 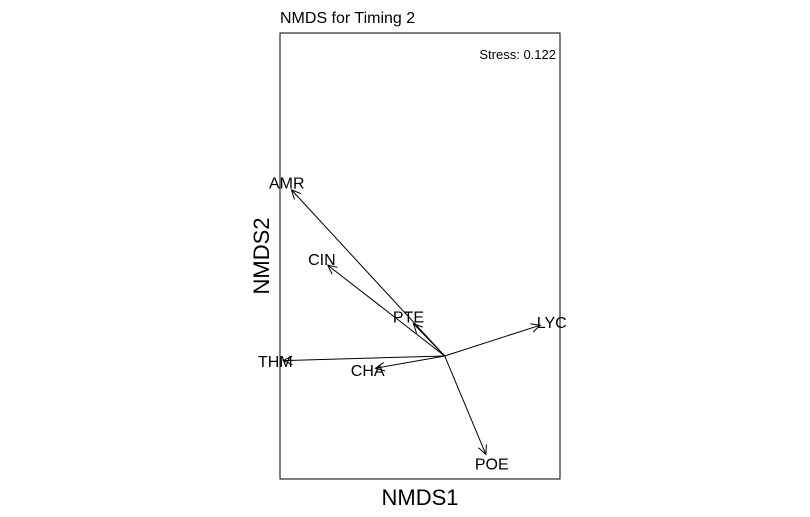 I want to click on arrowhead-cin, so click(x=332, y=269).